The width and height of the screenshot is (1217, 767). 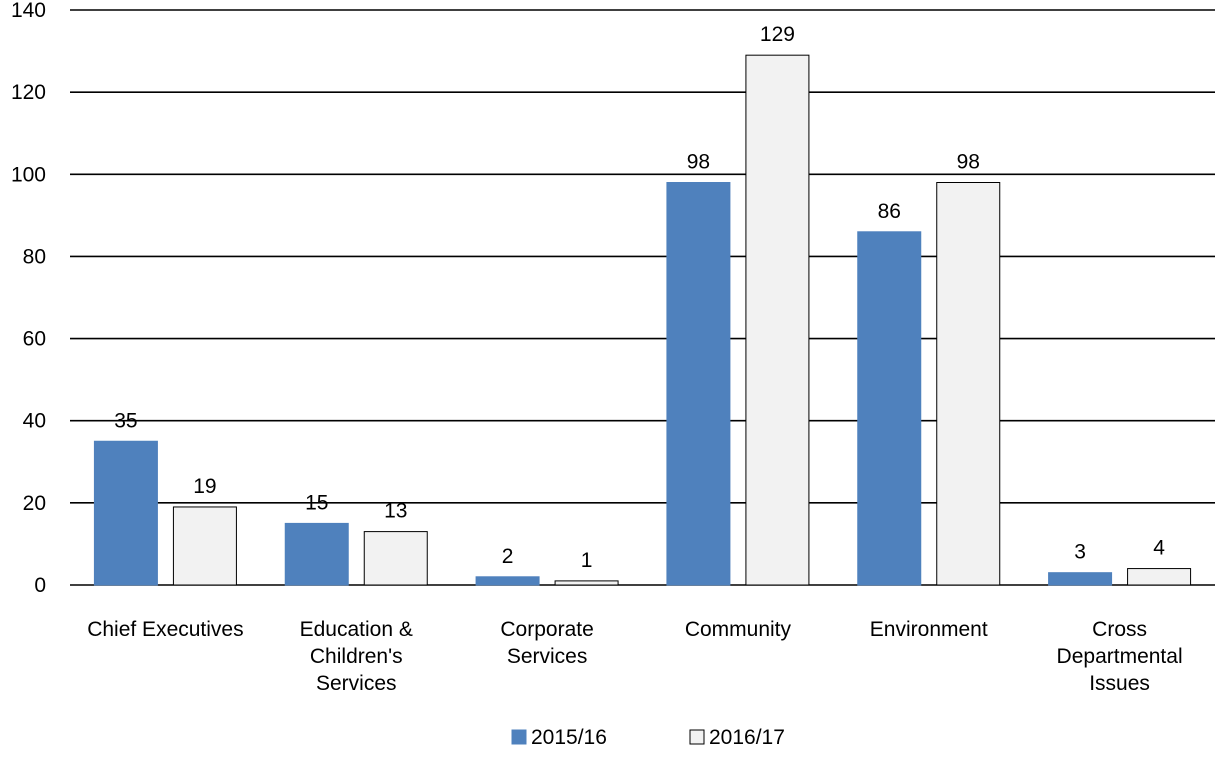 I want to click on y-tick-label: 60, so click(x=34, y=339).